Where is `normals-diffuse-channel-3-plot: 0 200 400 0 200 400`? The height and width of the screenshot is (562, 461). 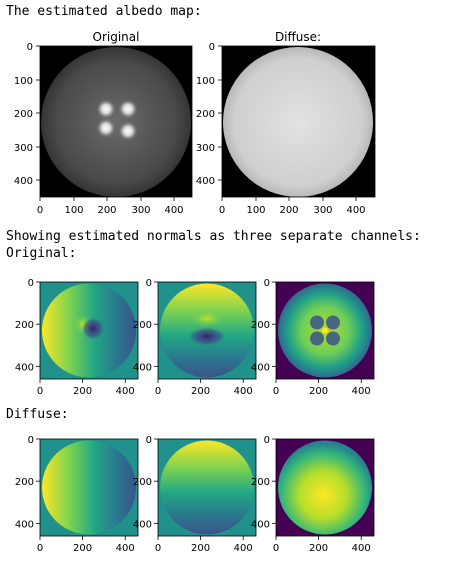 normals-diffuse-channel-3-plot: 0 200 400 0 200 400 is located at coordinates (313, 494).